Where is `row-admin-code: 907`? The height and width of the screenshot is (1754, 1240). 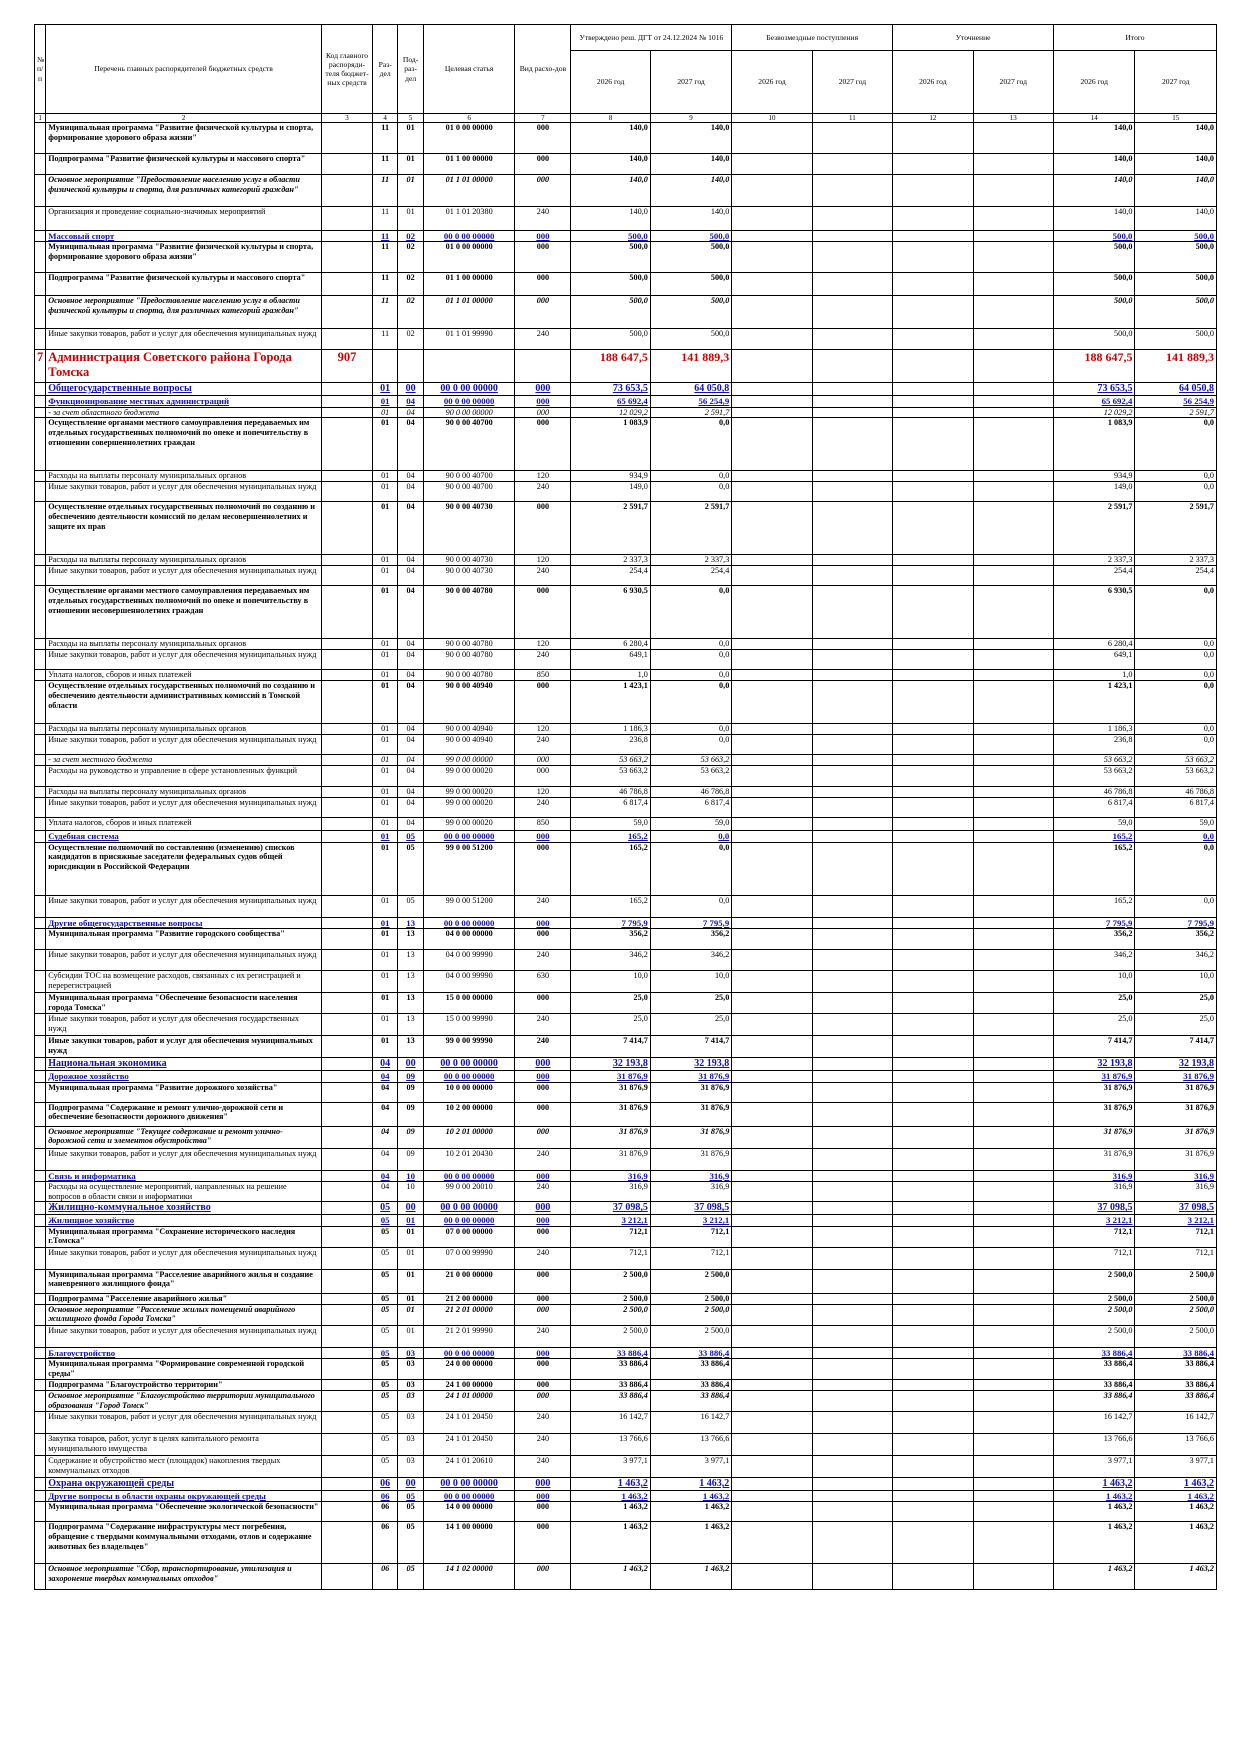 row-admin-code: 907 is located at coordinates (347, 366).